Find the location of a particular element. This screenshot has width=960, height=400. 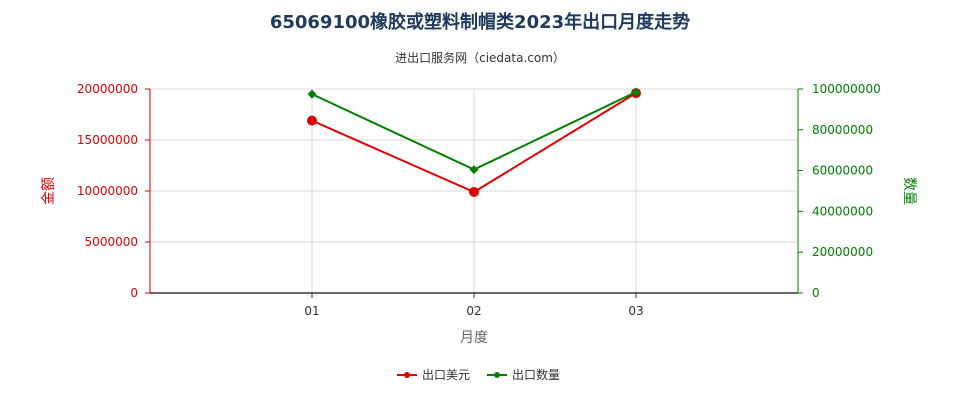

y-axis-left-label: 金额 is located at coordinates (49, 191).